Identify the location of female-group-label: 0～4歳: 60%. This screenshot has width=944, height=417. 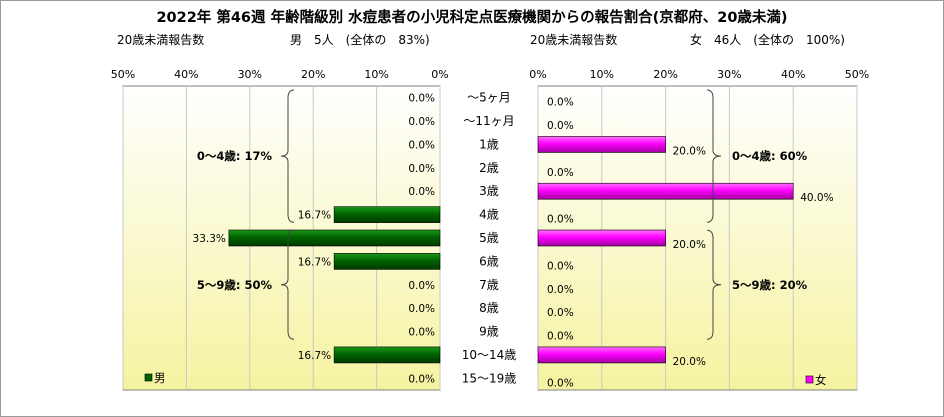
(770, 156).